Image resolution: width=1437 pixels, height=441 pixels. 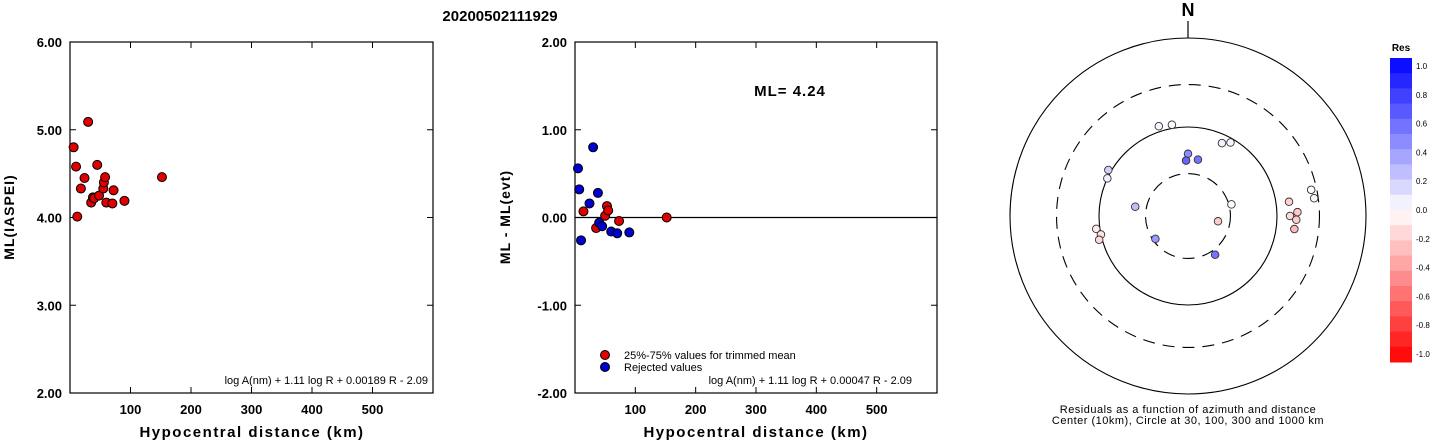 What do you see at coordinates (1188, 10) in the screenshot?
I see `north-label: N` at bounding box center [1188, 10].